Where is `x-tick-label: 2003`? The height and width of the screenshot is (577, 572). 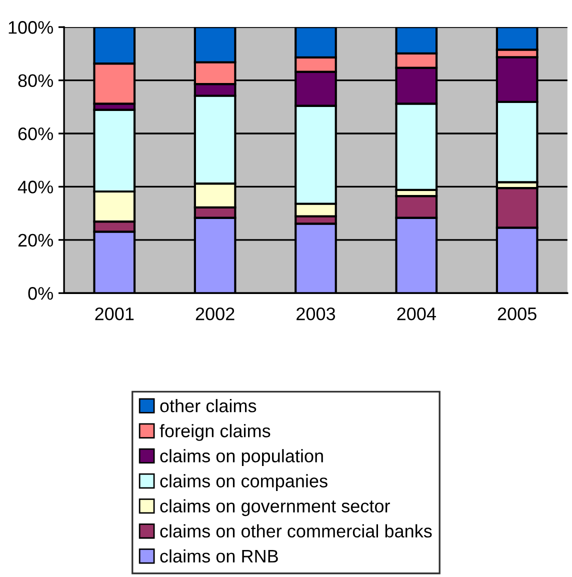
x-tick-label: 2003 is located at coordinates (316, 313).